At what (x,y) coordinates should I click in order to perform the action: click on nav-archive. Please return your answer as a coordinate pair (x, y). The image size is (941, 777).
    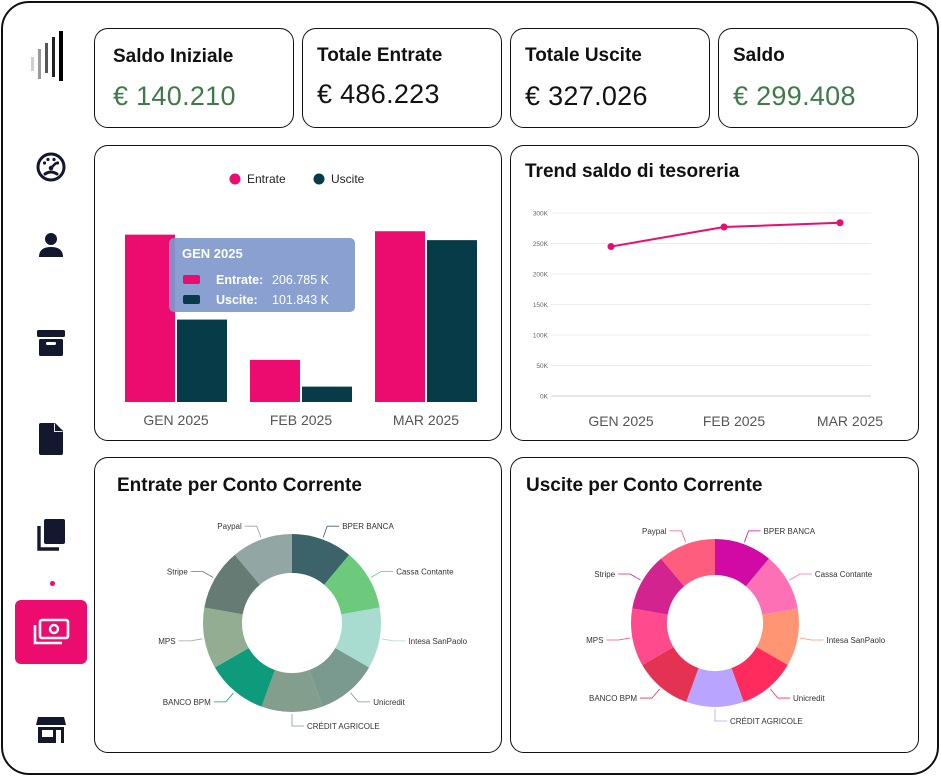
    Looking at the image, I should click on (51, 343).